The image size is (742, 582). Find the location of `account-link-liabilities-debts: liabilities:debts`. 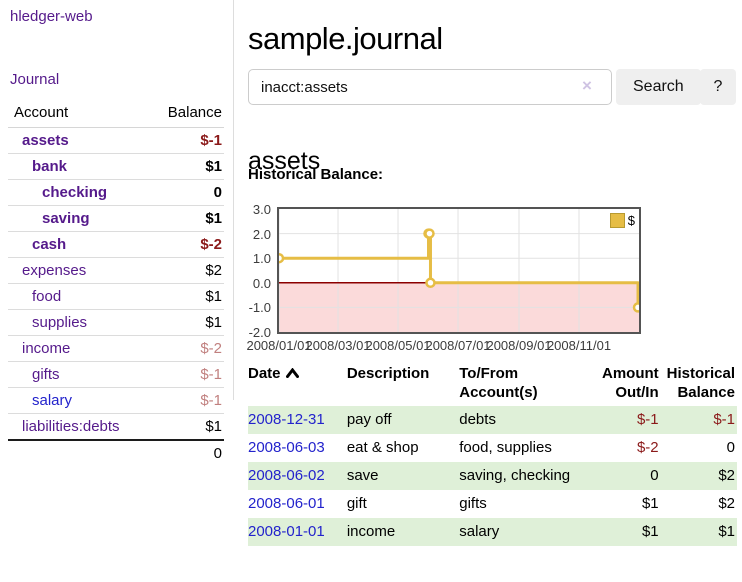

account-link-liabilities-debts: liabilities:debts is located at coordinates (71, 426).